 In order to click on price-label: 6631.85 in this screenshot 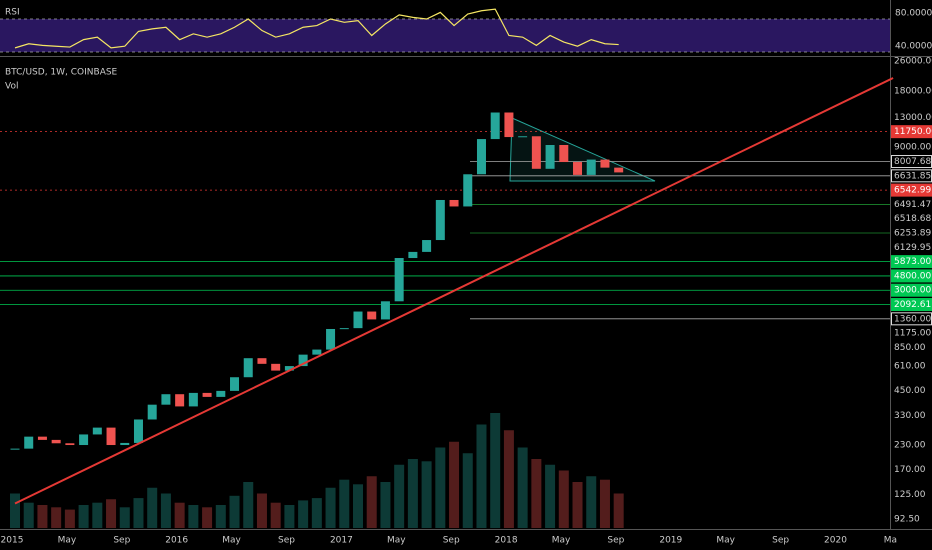, I will do `click(912, 176)`.